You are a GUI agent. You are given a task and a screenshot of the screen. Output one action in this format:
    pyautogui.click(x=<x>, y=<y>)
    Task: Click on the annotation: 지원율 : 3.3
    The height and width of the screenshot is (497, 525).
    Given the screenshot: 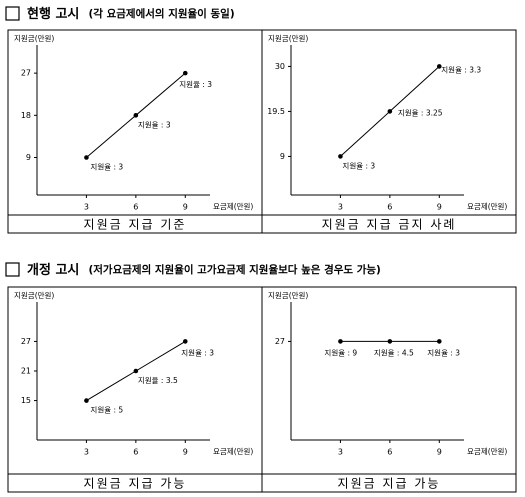 What is the action you would take?
    pyautogui.click(x=461, y=69)
    